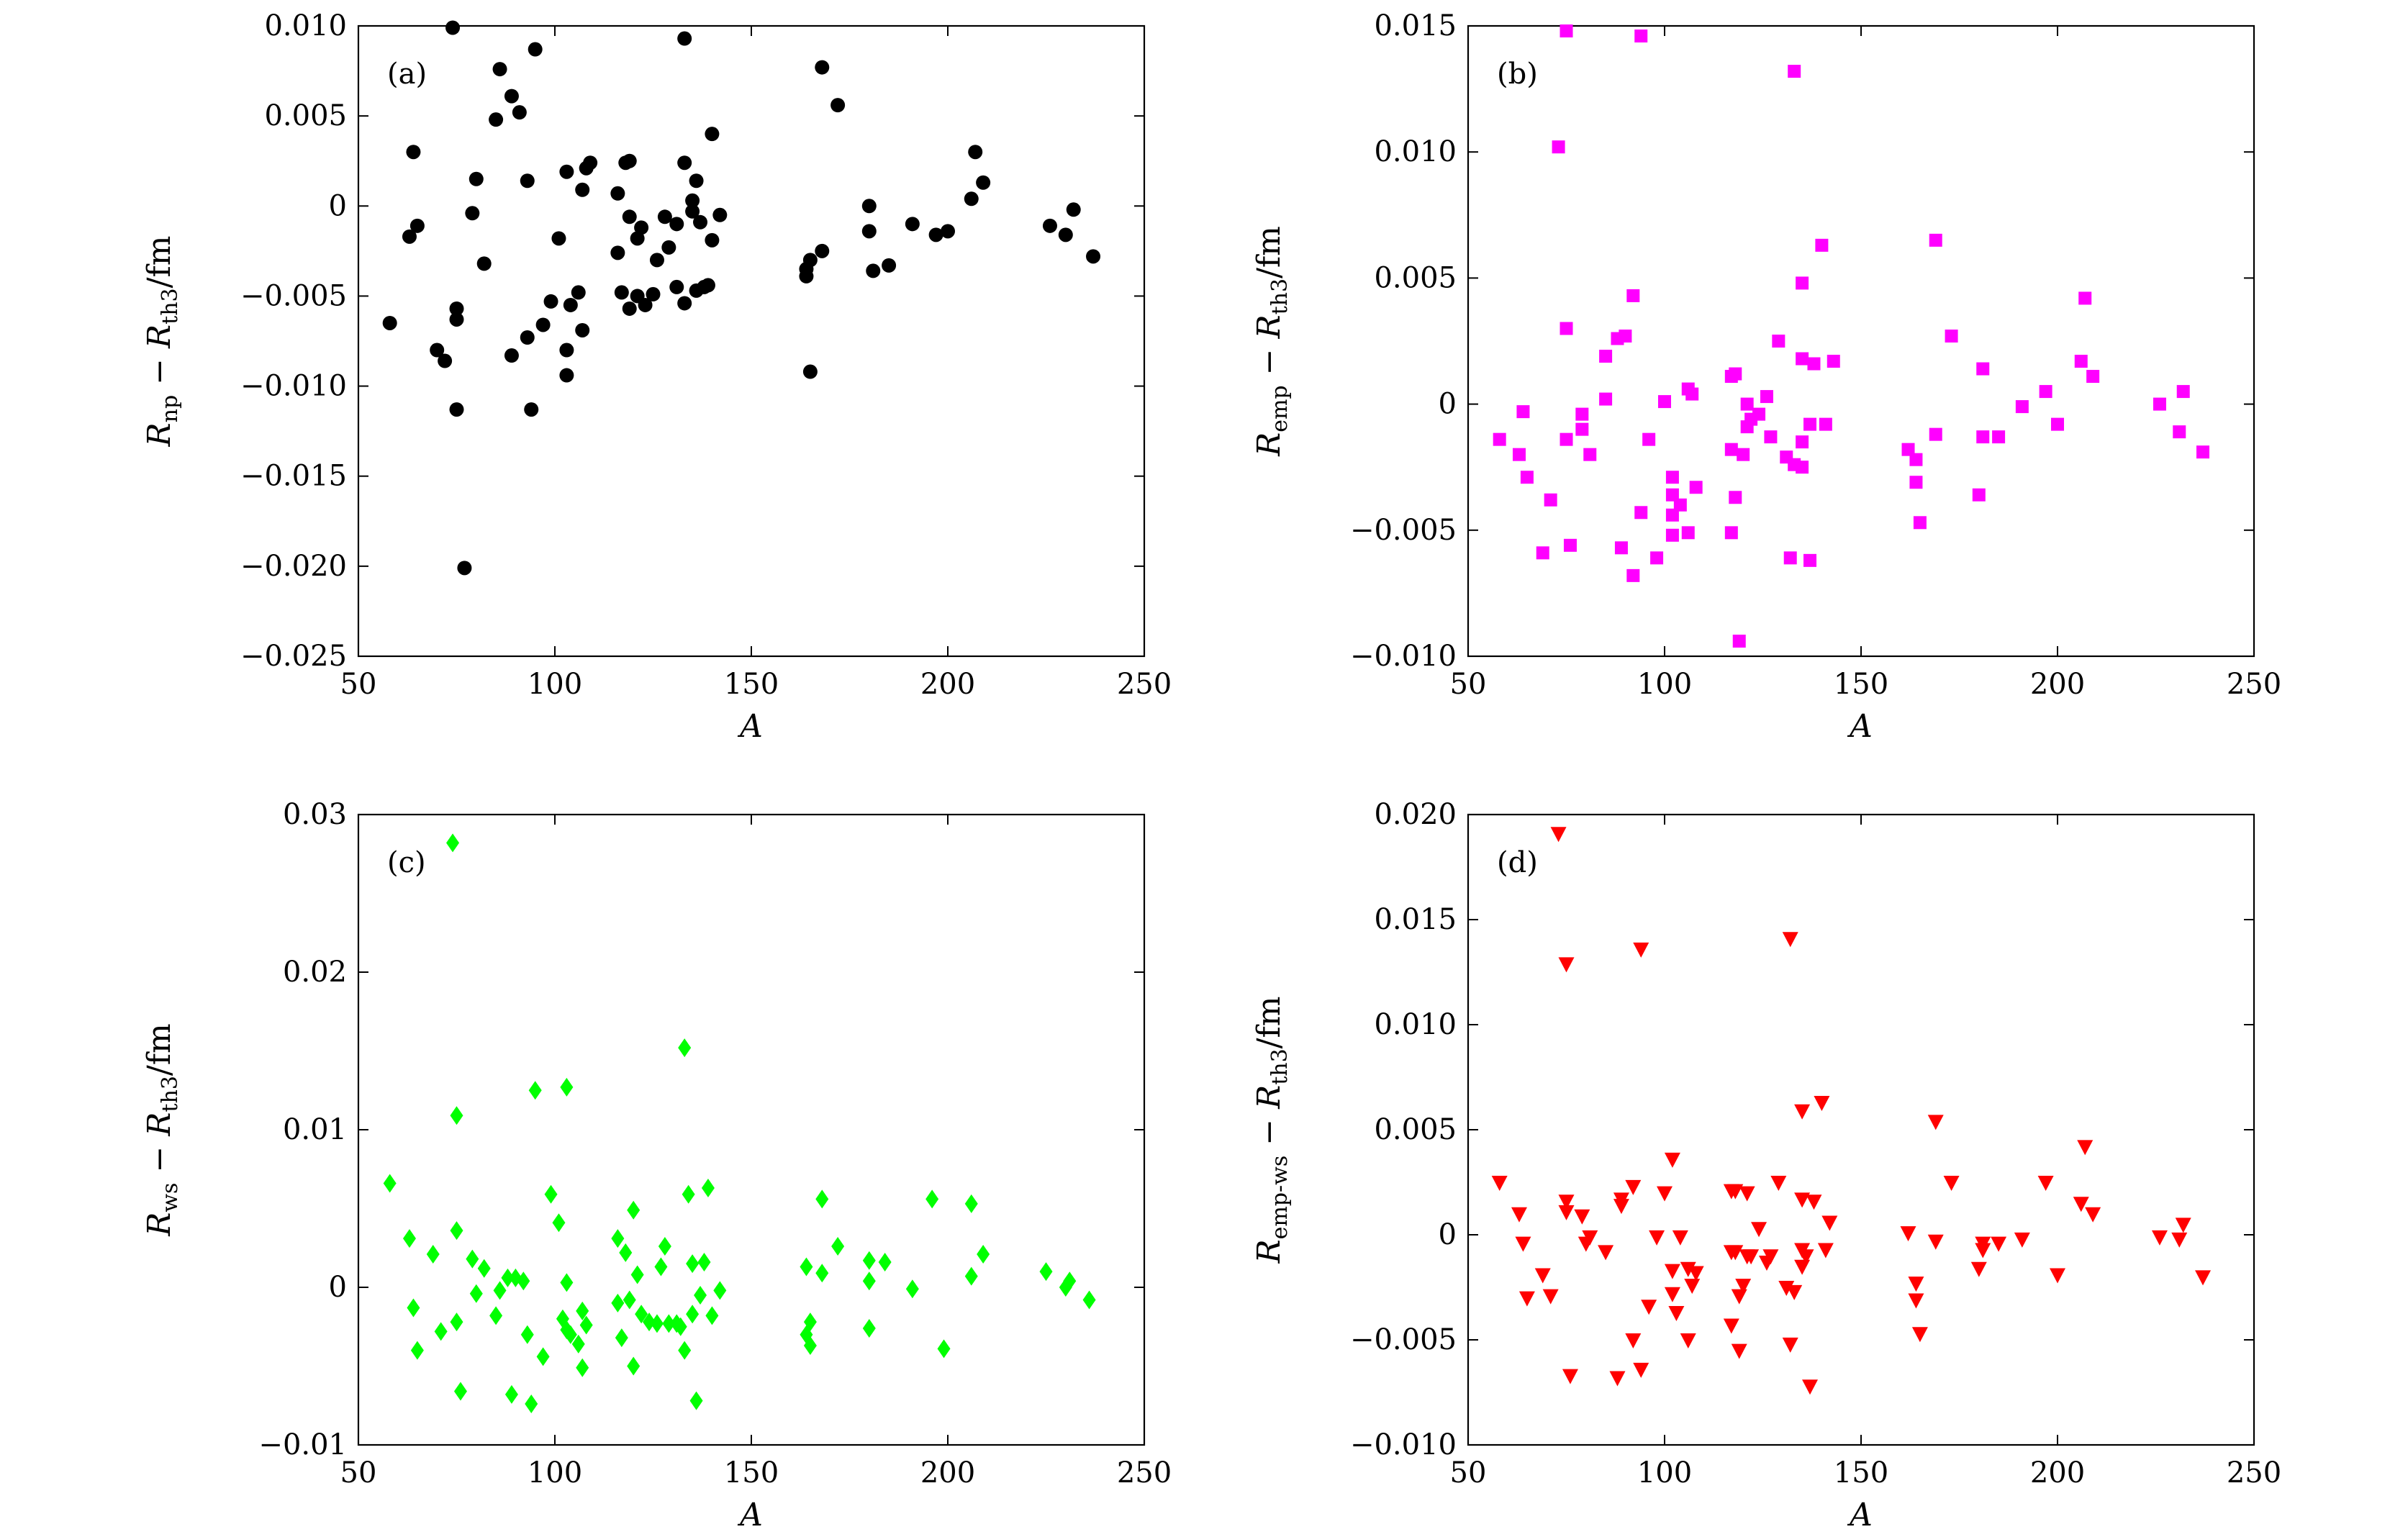 The height and width of the screenshot is (1537, 2408). Describe the element at coordinates (1403, 530) in the screenshot. I see `y-tick-label: −0.005` at that location.